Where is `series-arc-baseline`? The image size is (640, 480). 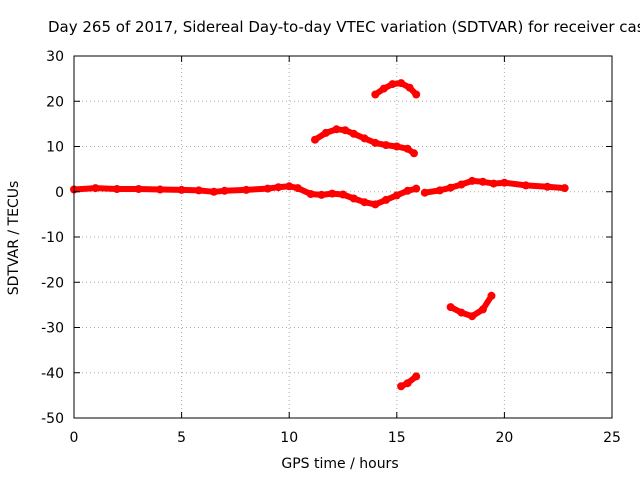
series-arc-baseline is located at coordinates (245, 195).